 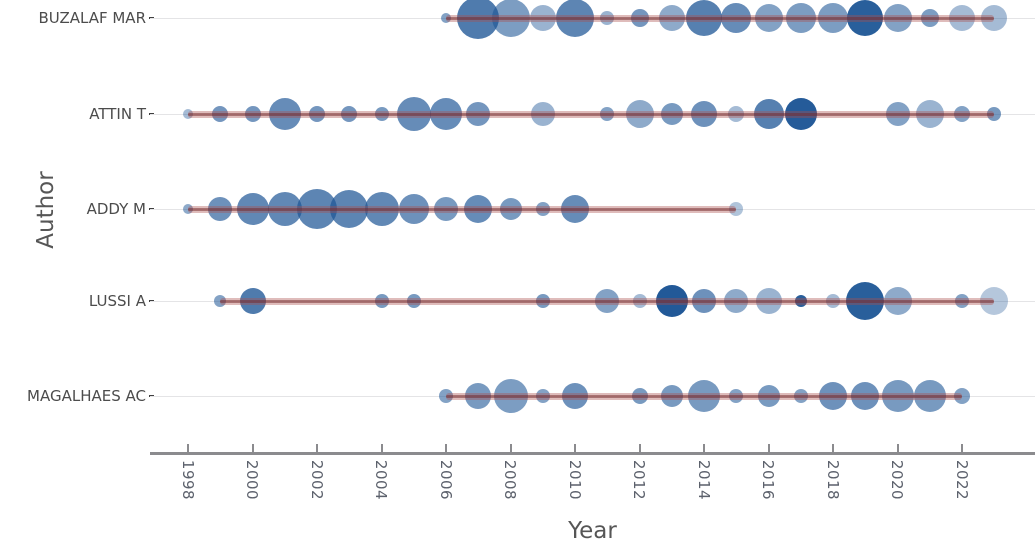 I want to click on x-tick-label-text: 2014, so click(x=704, y=480).